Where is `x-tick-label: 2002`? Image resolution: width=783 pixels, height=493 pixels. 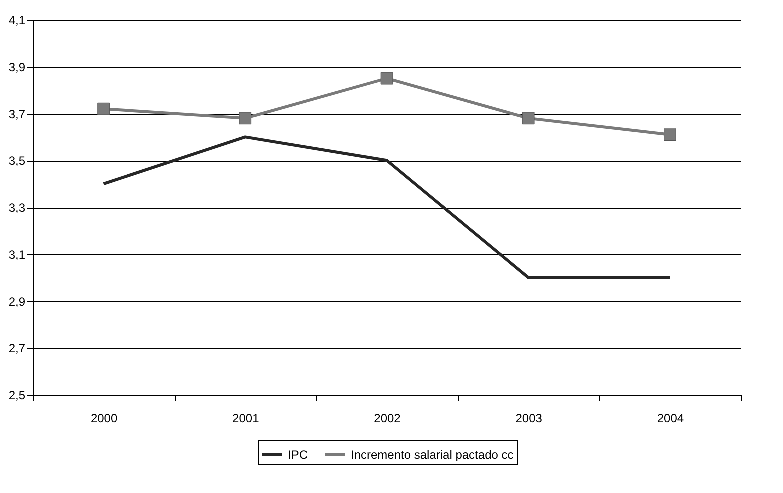
x-tick-label: 2002 is located at coordinates (388, 419).